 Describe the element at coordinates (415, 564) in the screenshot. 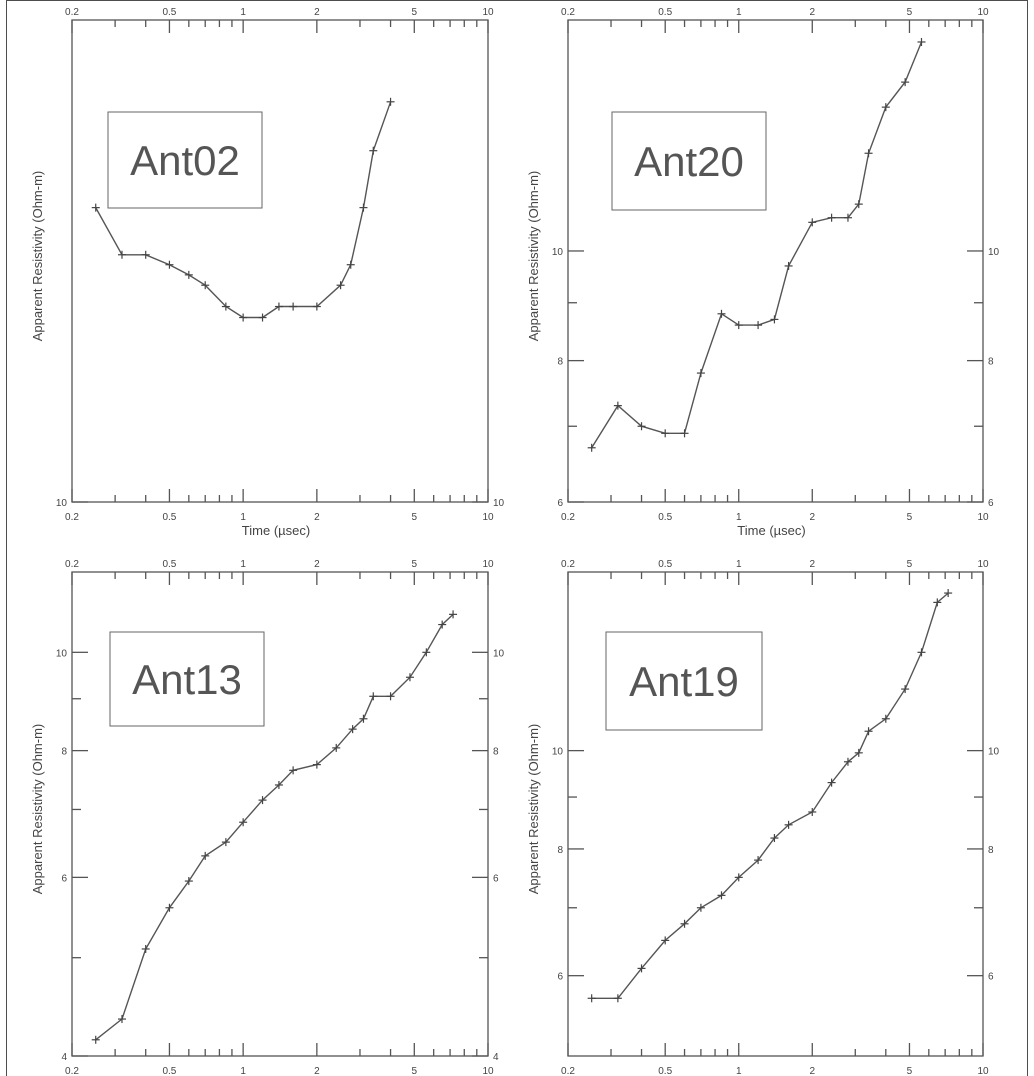

I see `x-tick-label-top: 5` at that location.